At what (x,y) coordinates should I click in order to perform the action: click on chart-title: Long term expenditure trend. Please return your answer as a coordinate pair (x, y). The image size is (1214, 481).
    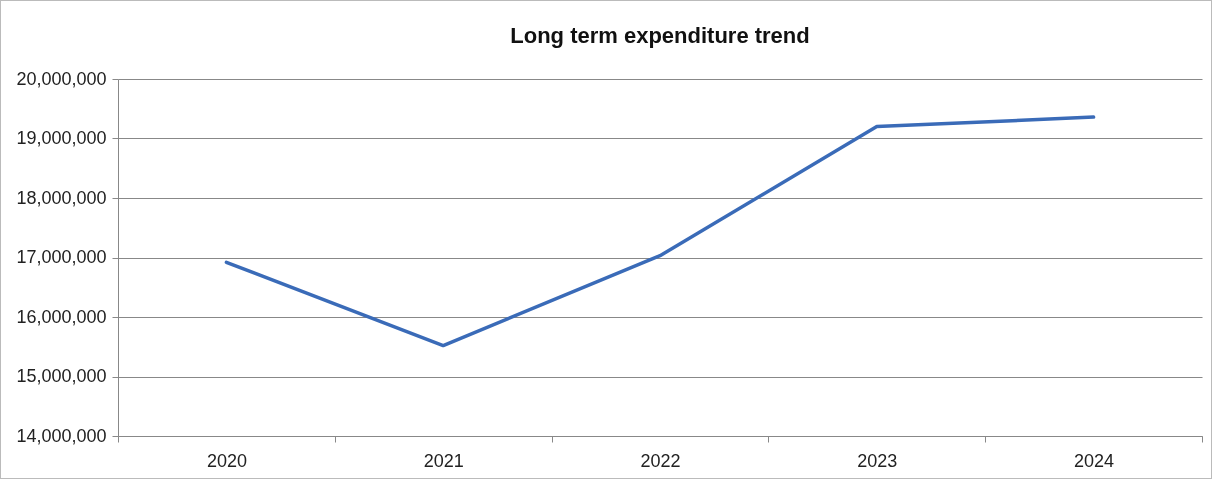
    Looking at the image, I should click on (660, 35).